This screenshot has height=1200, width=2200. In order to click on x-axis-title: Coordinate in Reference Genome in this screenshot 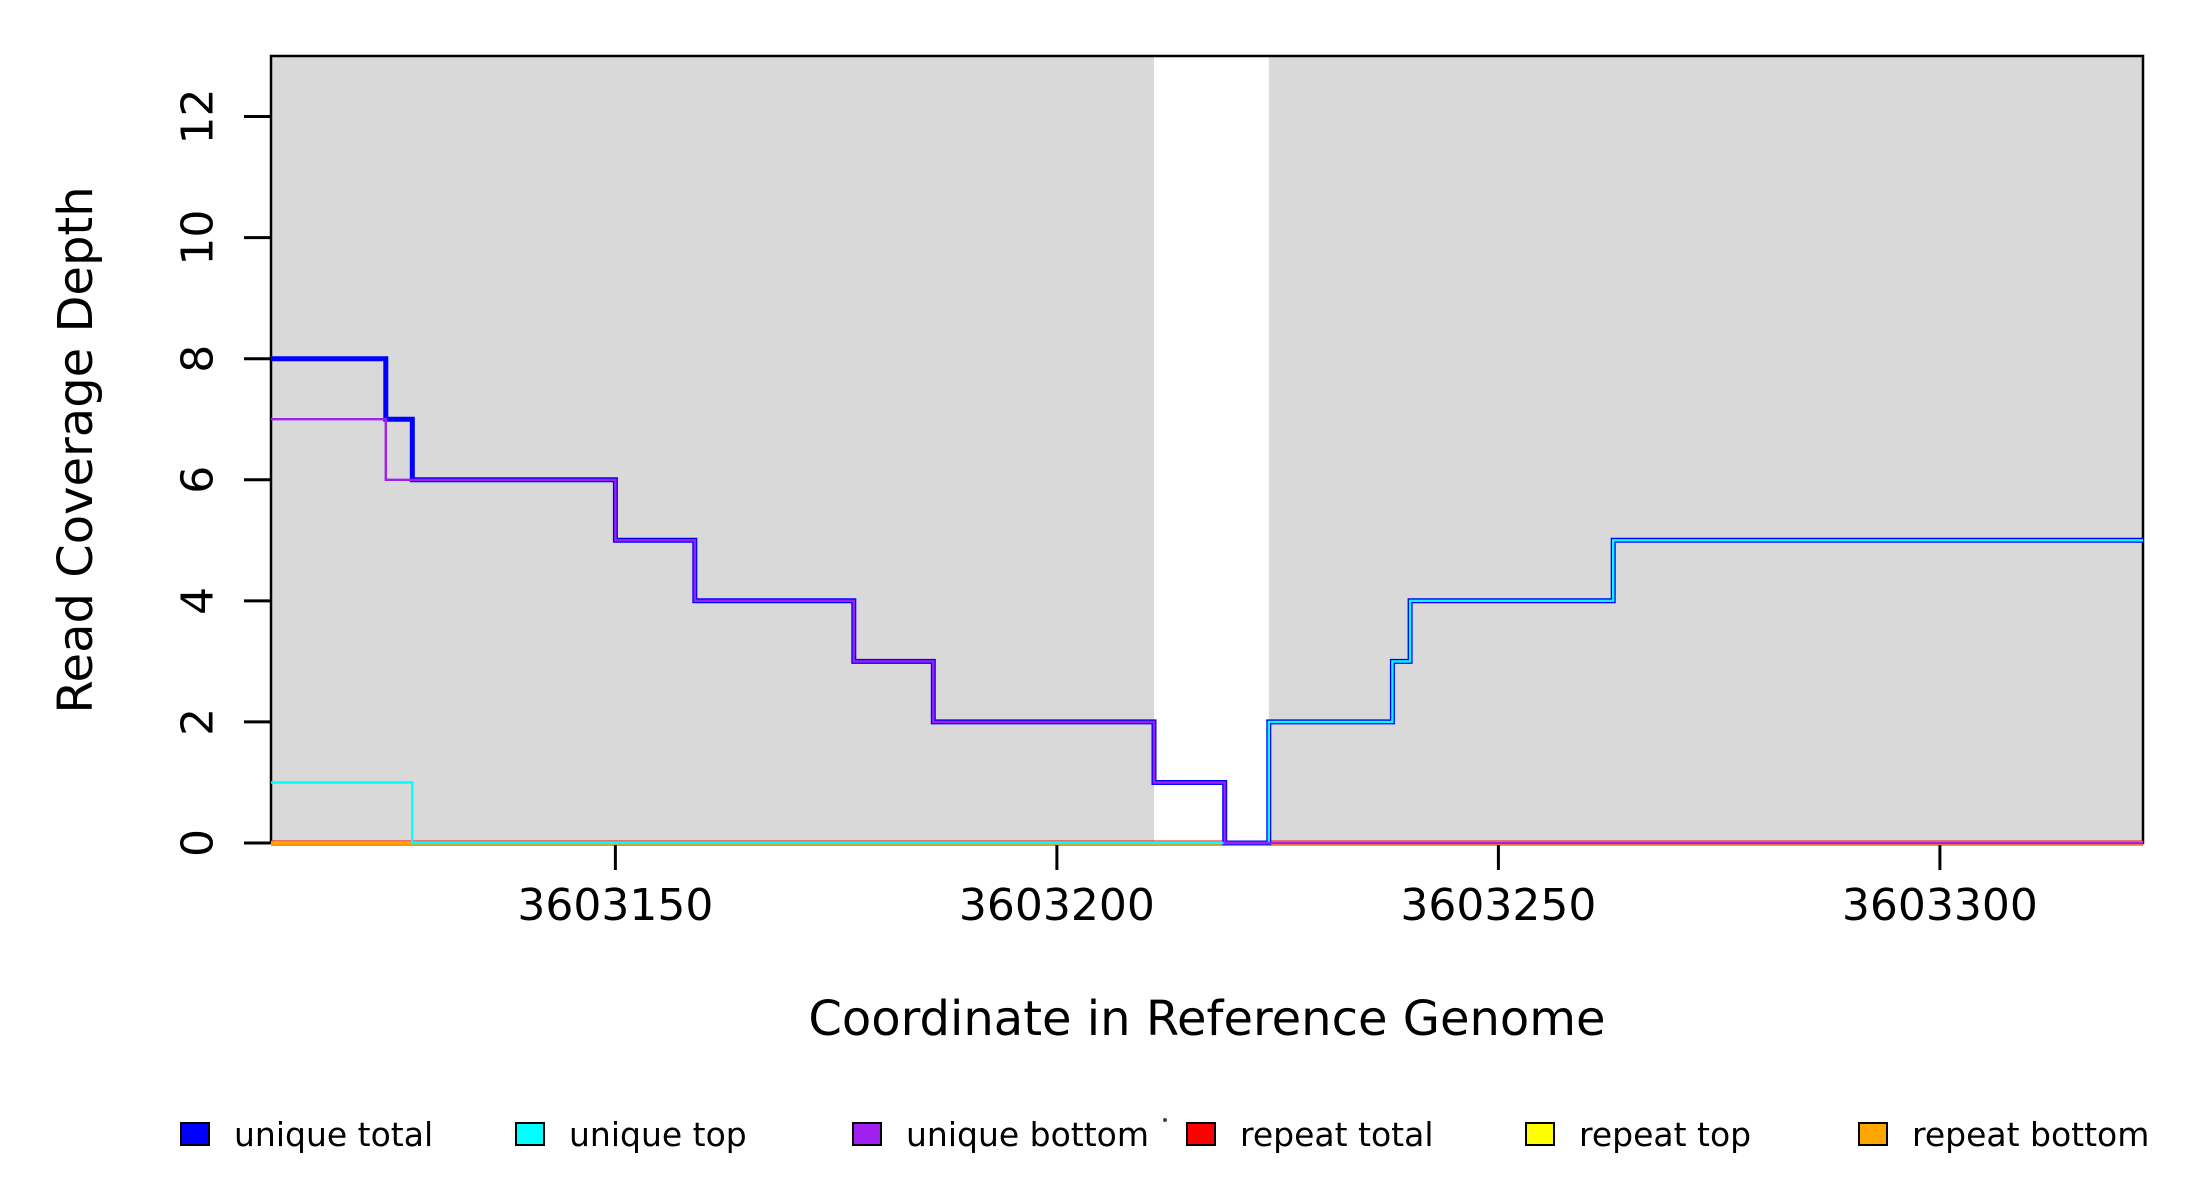, I will do `click(1206, 1019)`.